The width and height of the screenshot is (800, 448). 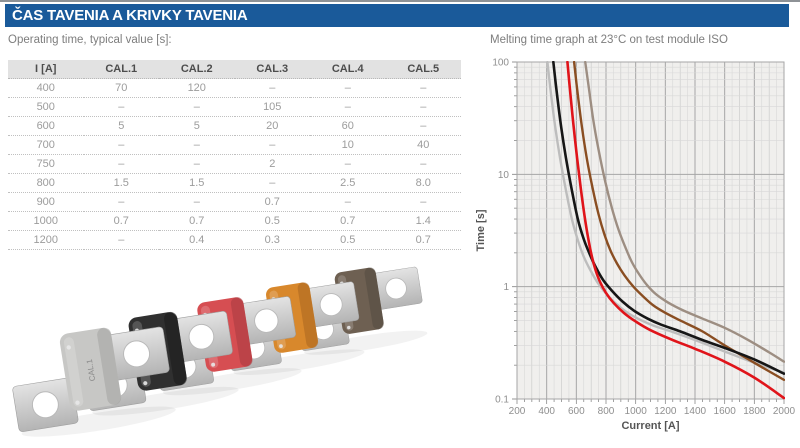 I want to click on y-axis-title: Time [s], so click(x=481, y=230).